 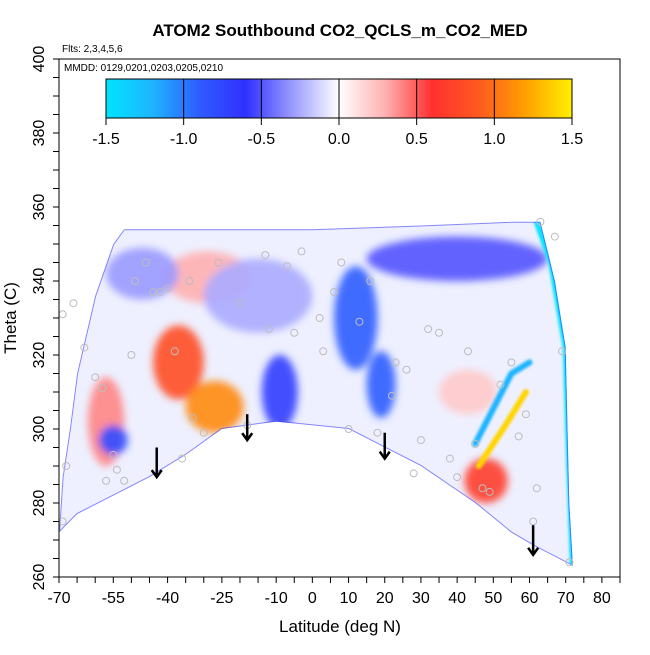 I want to click on x-tick-label: -70, so click(x=58, y=598).